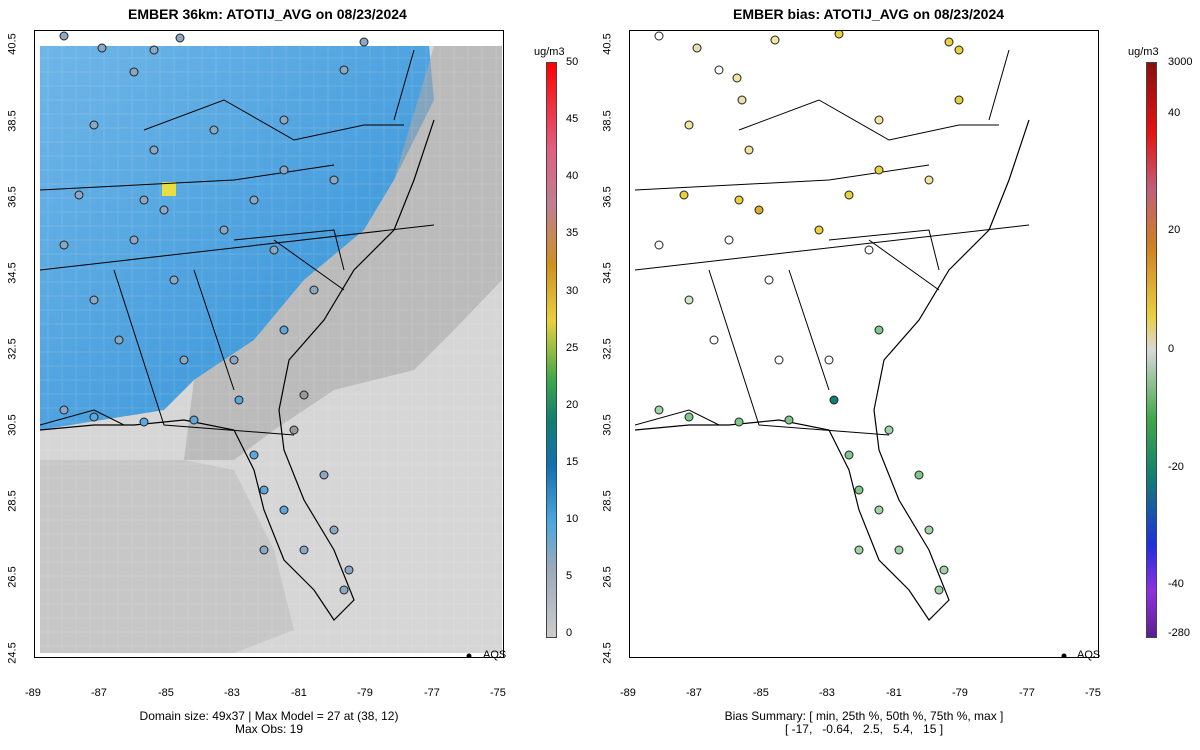 Image resolution: width=1200 pixels, height=750 pixels. I want to click on right-legend-label: AQS, so click(1089, 655).